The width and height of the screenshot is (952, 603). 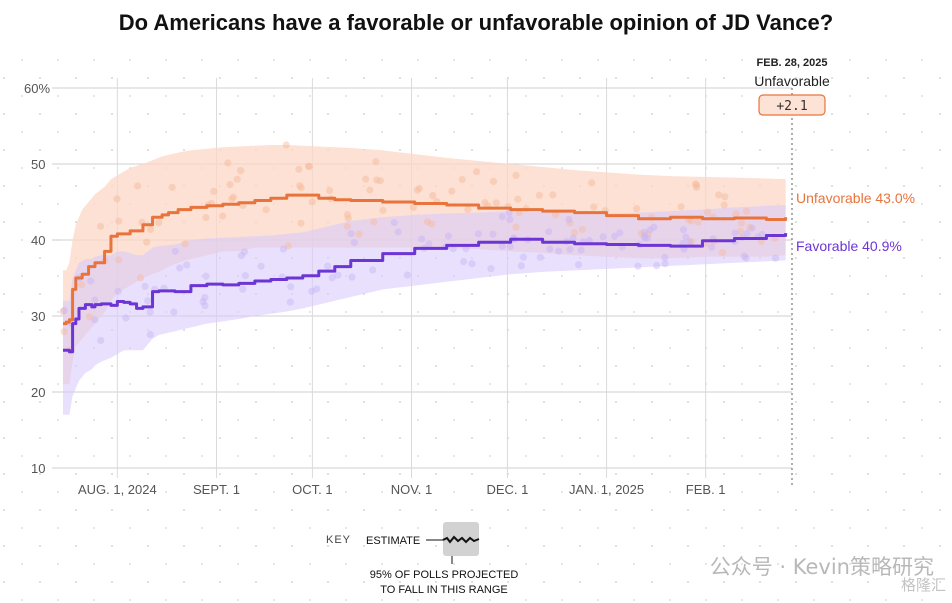 I want to click on y-tick-label: 50, so click(x=38, y=164).